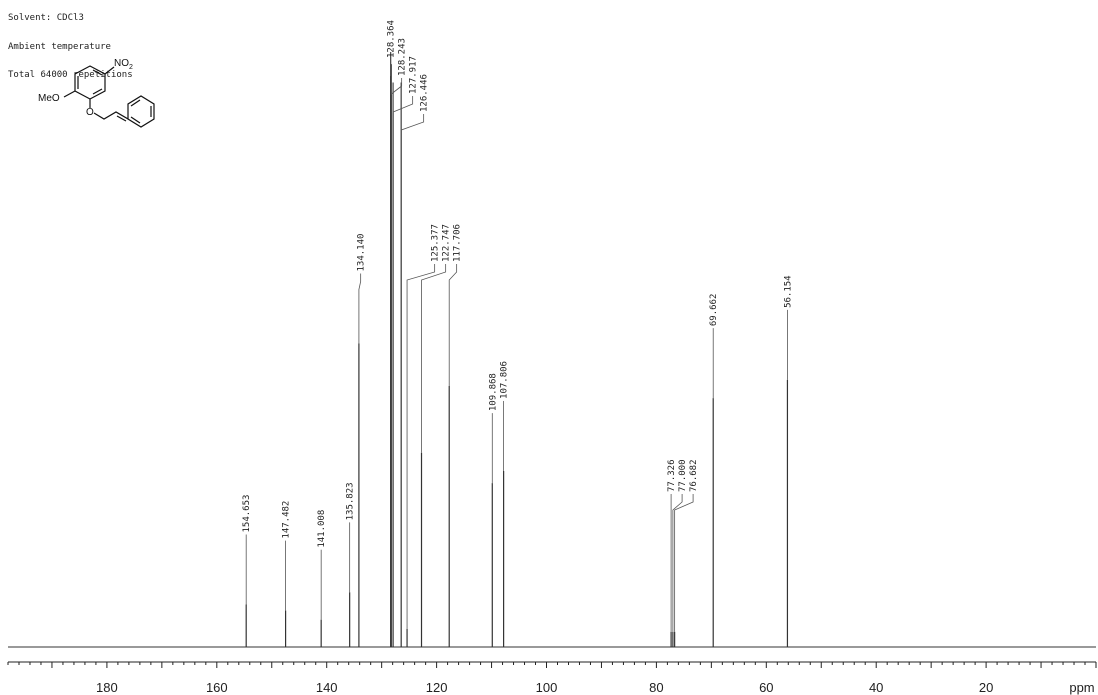  Describe the element at coordinates (351, 501) in the screenshot. I see `peak-label: 135.823` at that location.